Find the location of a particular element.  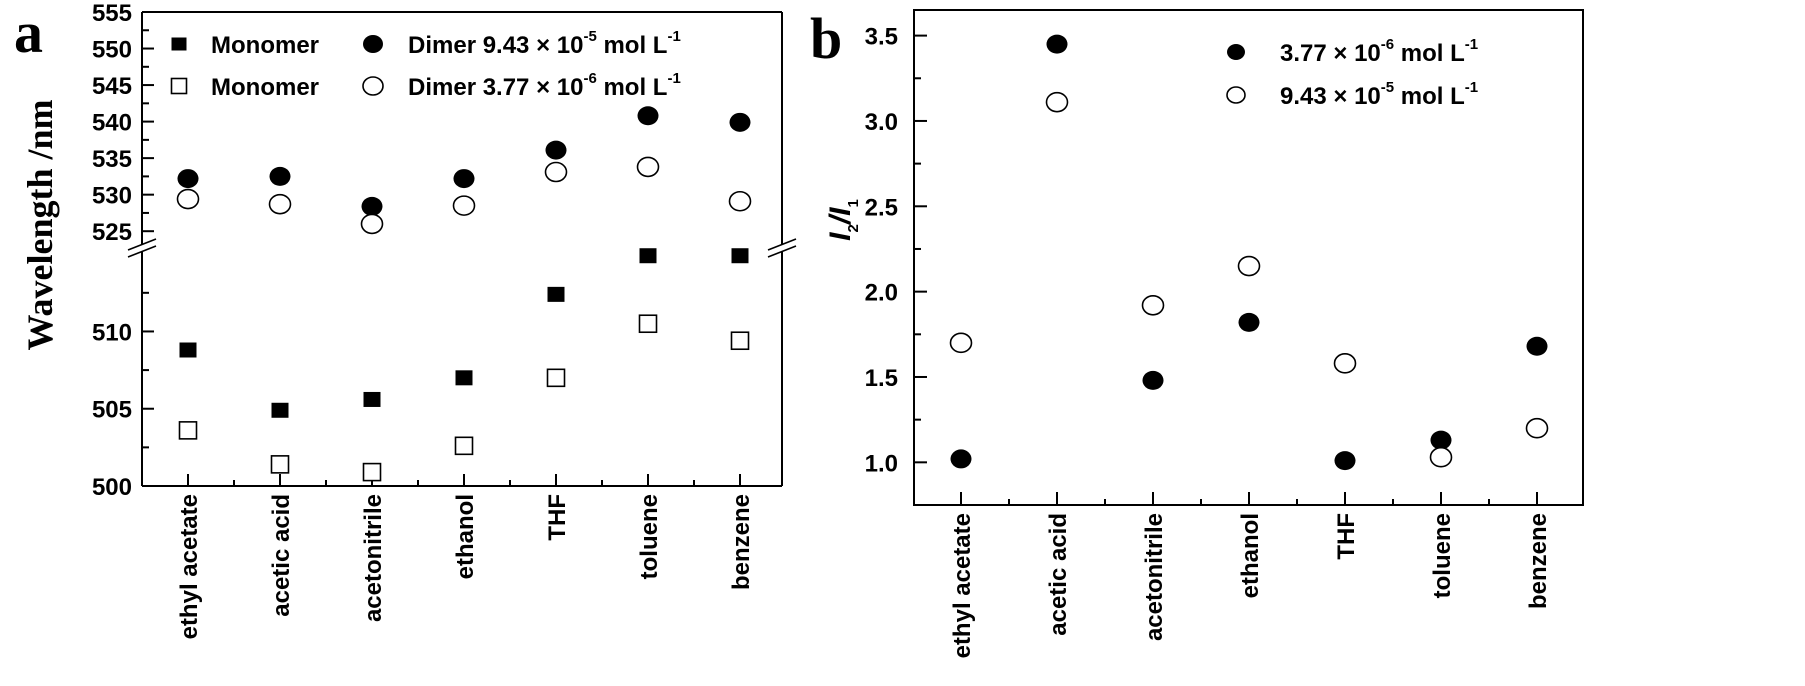

panel-b-label: b is located at coordinates (826, 38).